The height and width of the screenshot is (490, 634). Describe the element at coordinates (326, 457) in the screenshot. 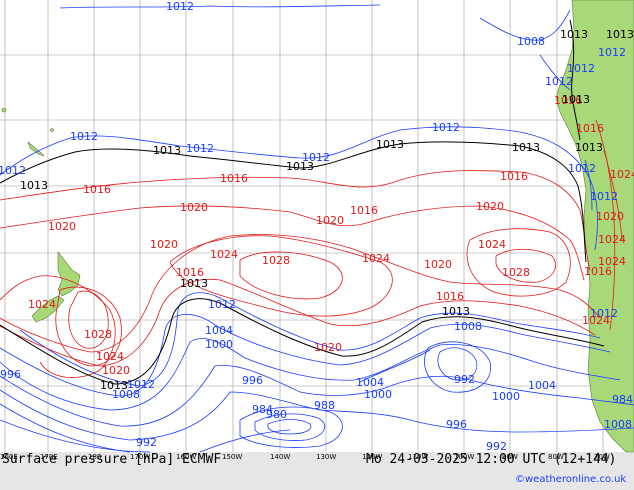

I see `lon-label: 130W` at that location.